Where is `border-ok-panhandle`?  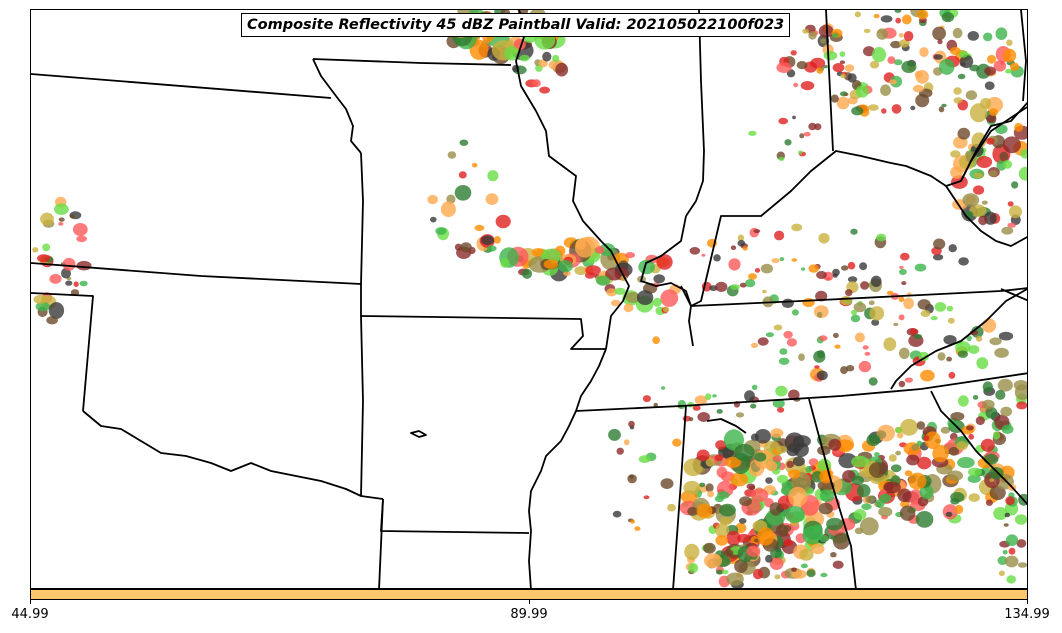 border-ok-panhandle is located at coordinates (62, 352).